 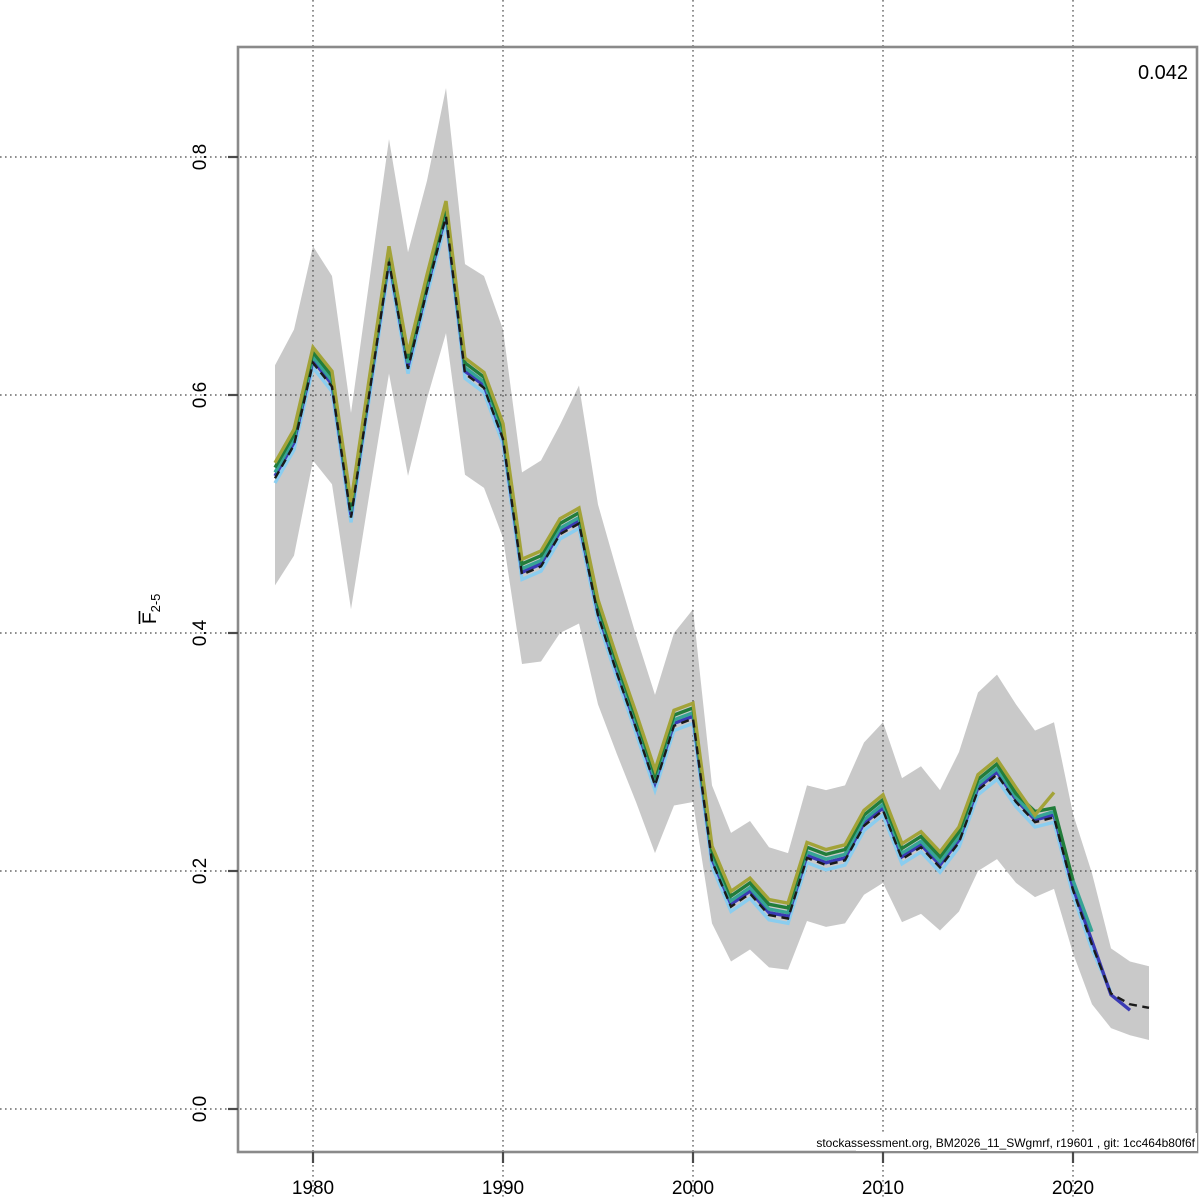 What do you see at coordinates (200, 1109) in the screenshot?
I see `y-tick-label-0.0: 0.0` at bounding box center [200, 1109].